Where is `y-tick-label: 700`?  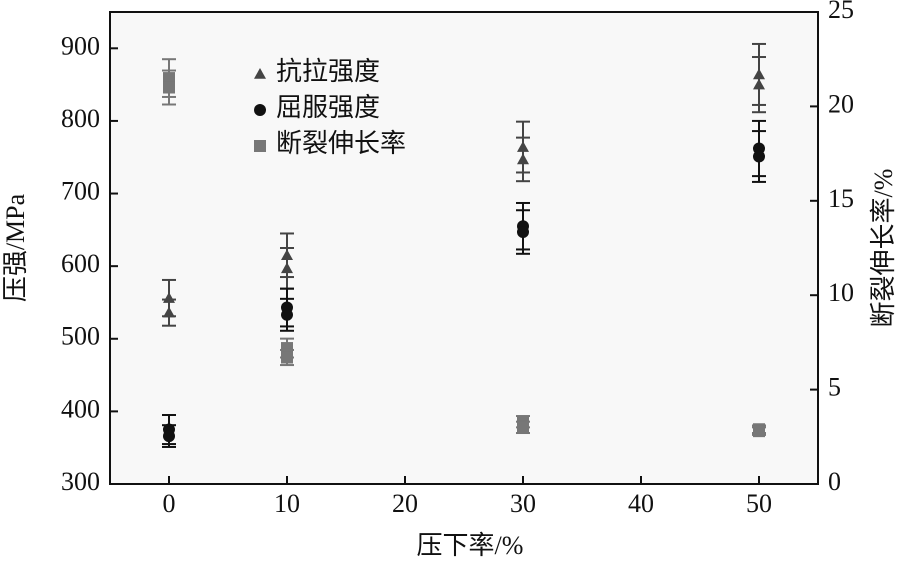
y-tick-label: 700 is located at coordinates (80, 191).